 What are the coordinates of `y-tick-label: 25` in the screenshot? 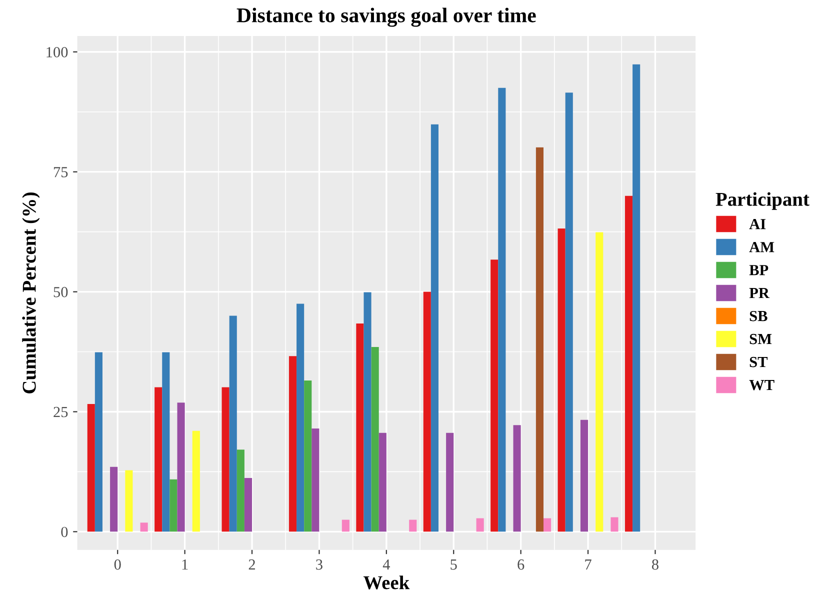 It's located at (61, 412).